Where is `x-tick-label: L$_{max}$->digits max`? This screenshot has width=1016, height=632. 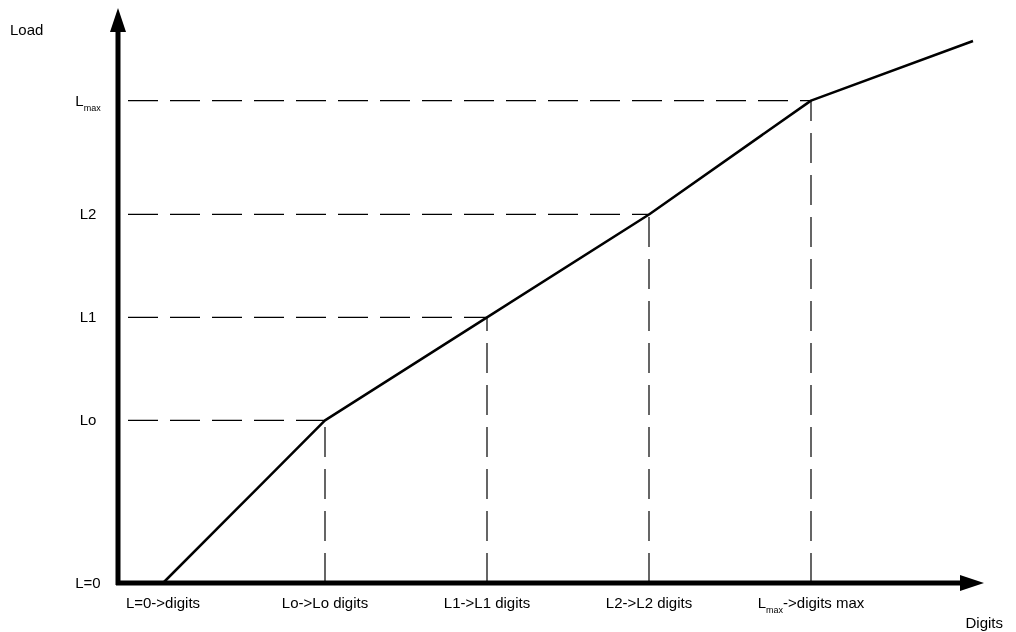 x-tick-label: L$_{max}$->digits max is located at coordinates (811, 604).